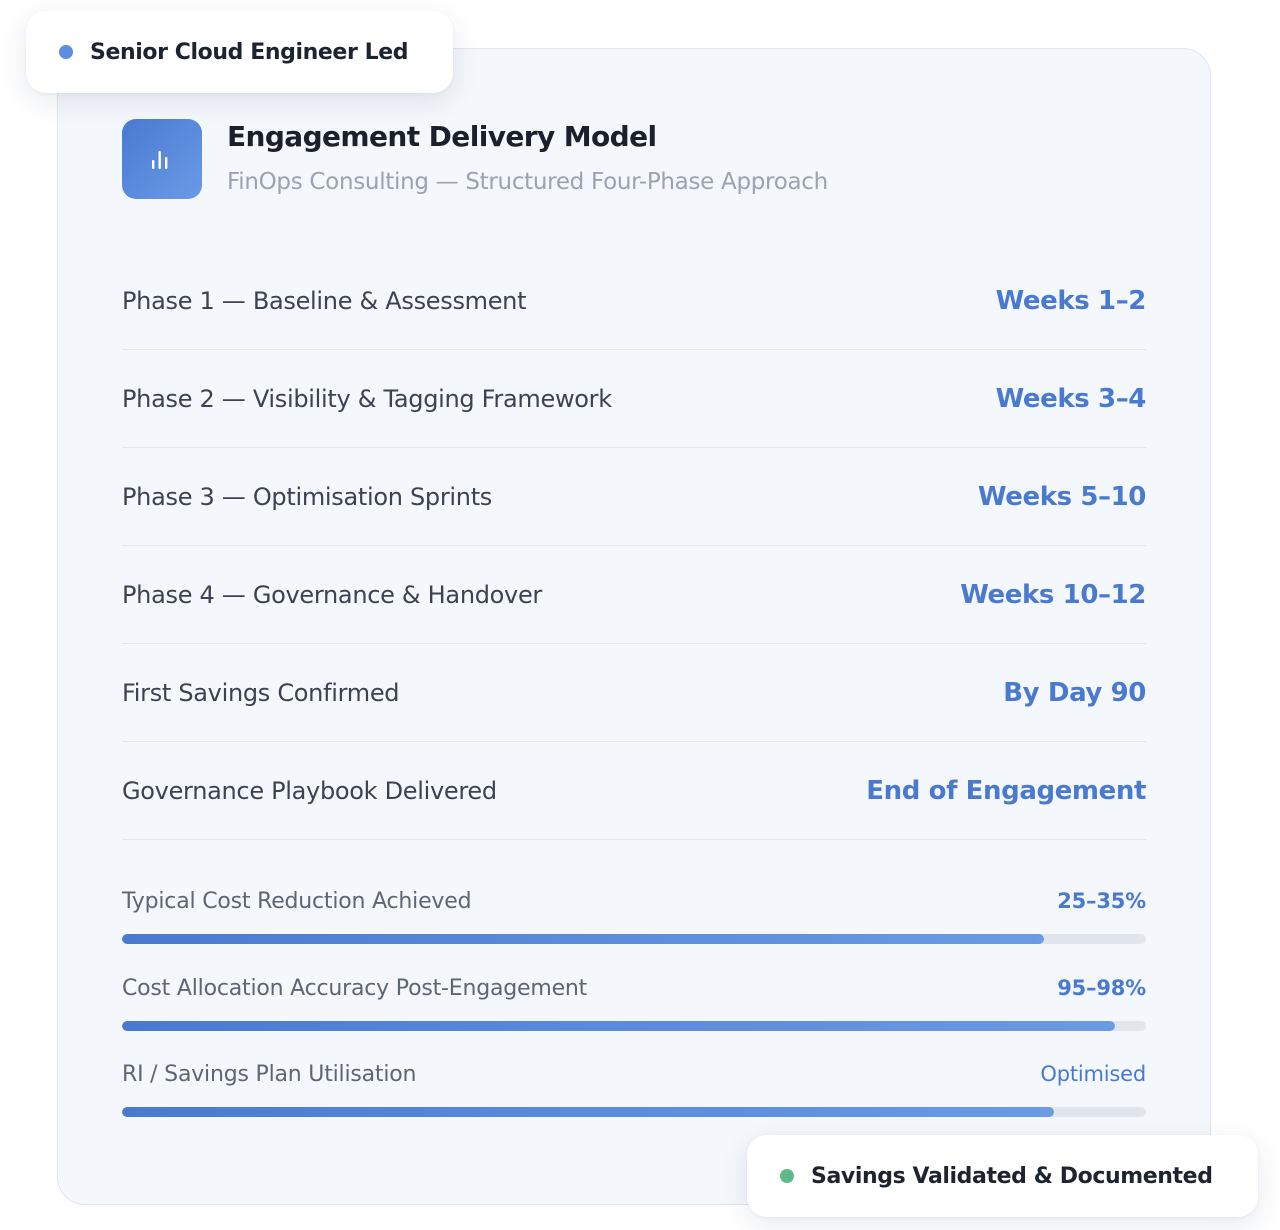  What do you see at coordinates (634, 1088) in the screenshot?
I see `metric-ri-utilisation: RI / Savings Plan Utilisation Optimised` at bounding box center [634, 1088].